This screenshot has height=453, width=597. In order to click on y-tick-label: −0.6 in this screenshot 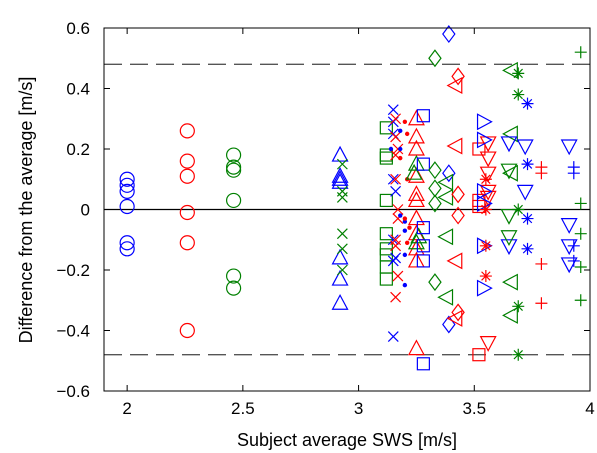, I will do `click(73, 391)`.